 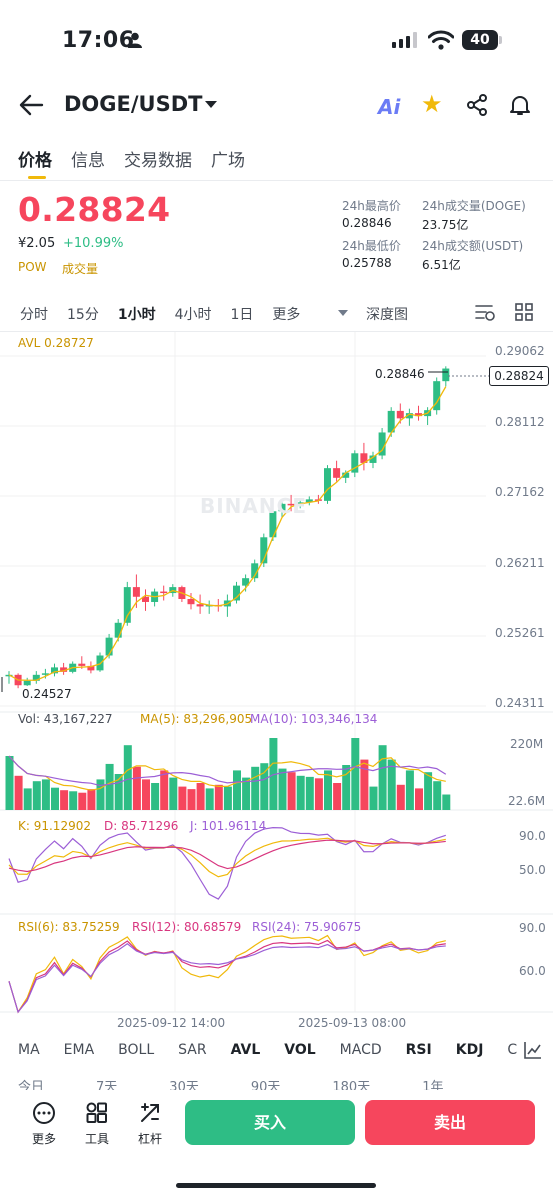 What do you see at coordinates (93, 243) in the screenshot?
I see `price-change: +10.99%` at bounding box center [93, 243].